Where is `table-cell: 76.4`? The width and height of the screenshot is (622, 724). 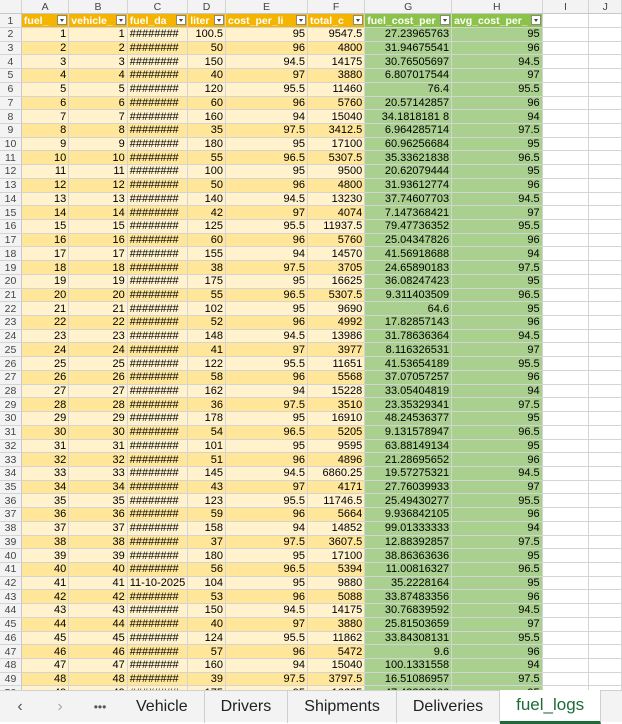 table-cell: 76.4 is located at coordinates (408, 89).